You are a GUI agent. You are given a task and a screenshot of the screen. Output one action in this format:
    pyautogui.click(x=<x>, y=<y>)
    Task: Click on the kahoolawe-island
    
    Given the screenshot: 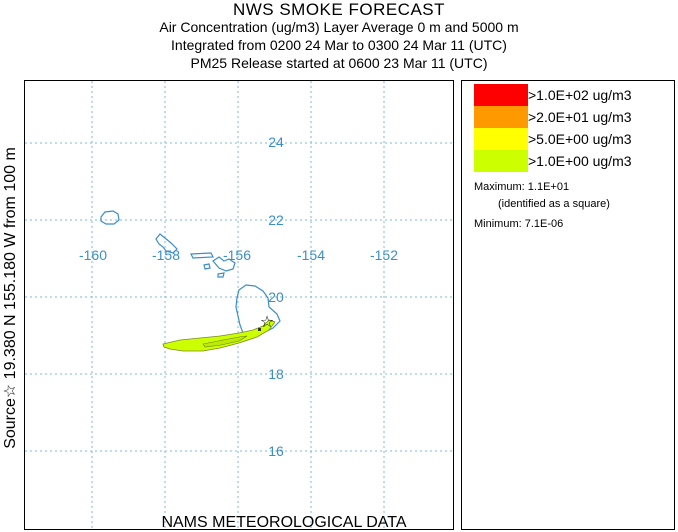 What is the action you would take?
    pyautogui.click(x=221, y=275)
    